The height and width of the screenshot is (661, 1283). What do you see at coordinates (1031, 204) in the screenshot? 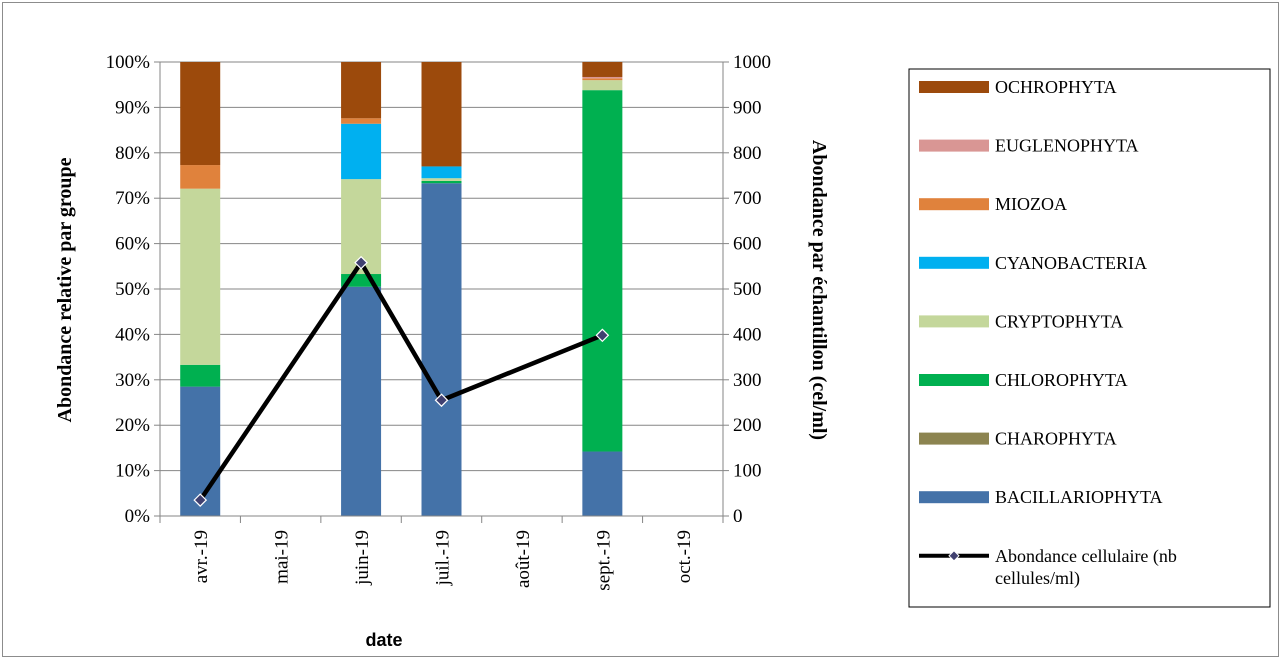
I see `legend-label: MIOZOA` at bounding box center [1031, 204].